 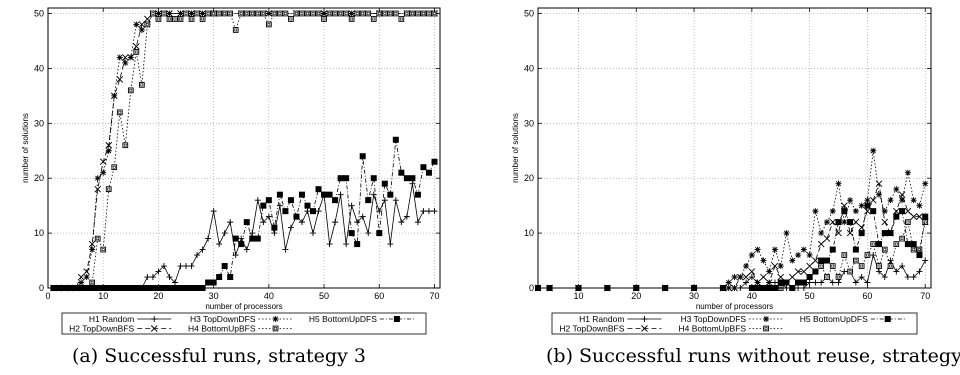 What do you see at coordinates (103, 296) in the screenshot?
I see `x-tick-label: 10` at bounding box center [103, 296].